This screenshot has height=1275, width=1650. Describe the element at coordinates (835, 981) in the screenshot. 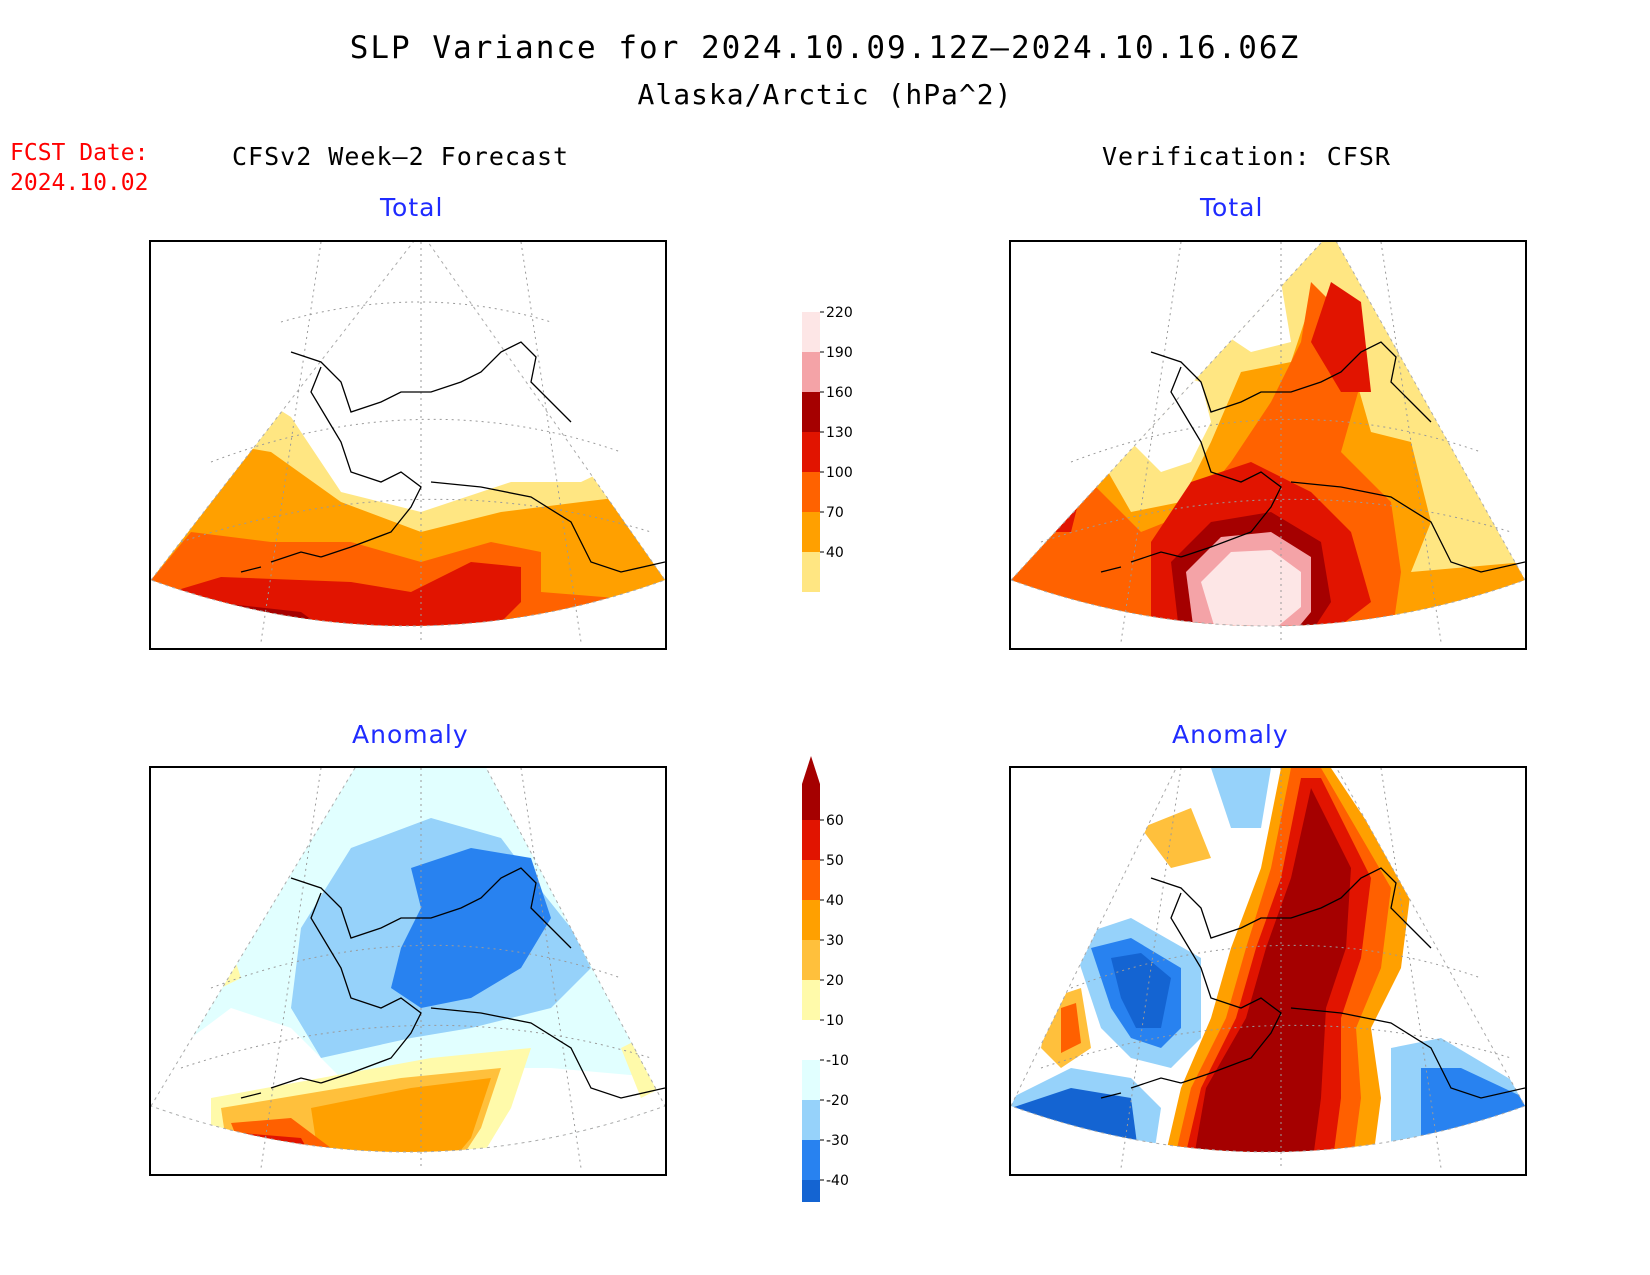

I see `anomaly-colorbar-tick-label: 20` at that location.